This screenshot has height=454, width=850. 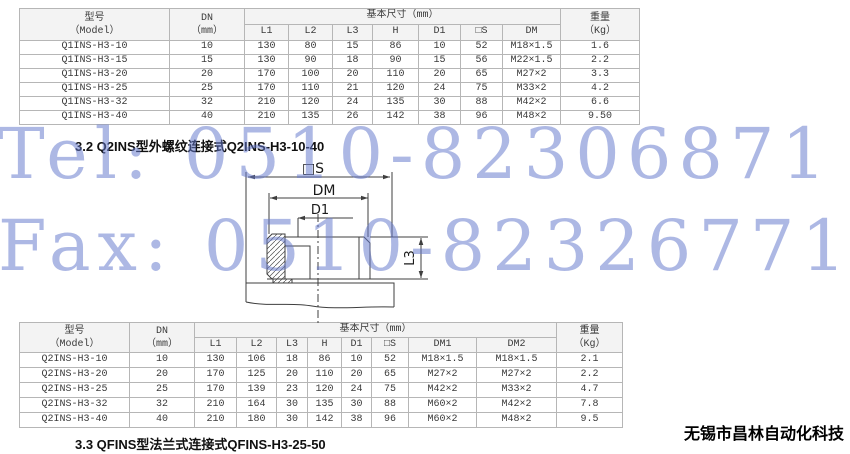 I want to click on spec-cell: 139, so click(x=256, y=390).